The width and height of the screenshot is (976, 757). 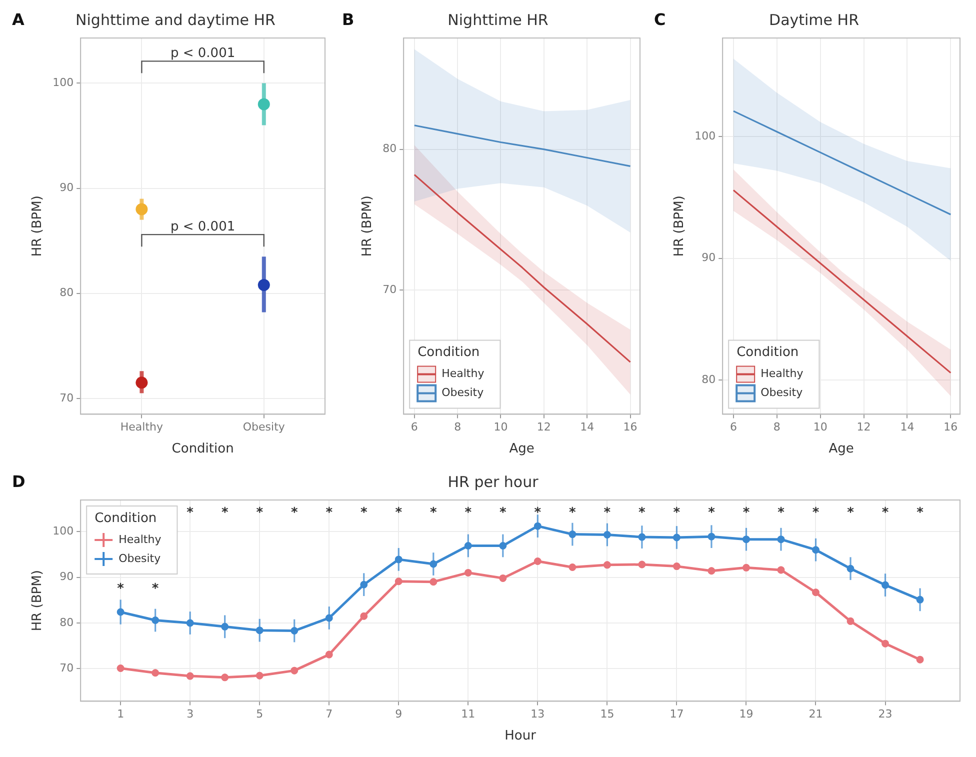 I want to click on x-tick-label: 7, so click(x=329, y=714).